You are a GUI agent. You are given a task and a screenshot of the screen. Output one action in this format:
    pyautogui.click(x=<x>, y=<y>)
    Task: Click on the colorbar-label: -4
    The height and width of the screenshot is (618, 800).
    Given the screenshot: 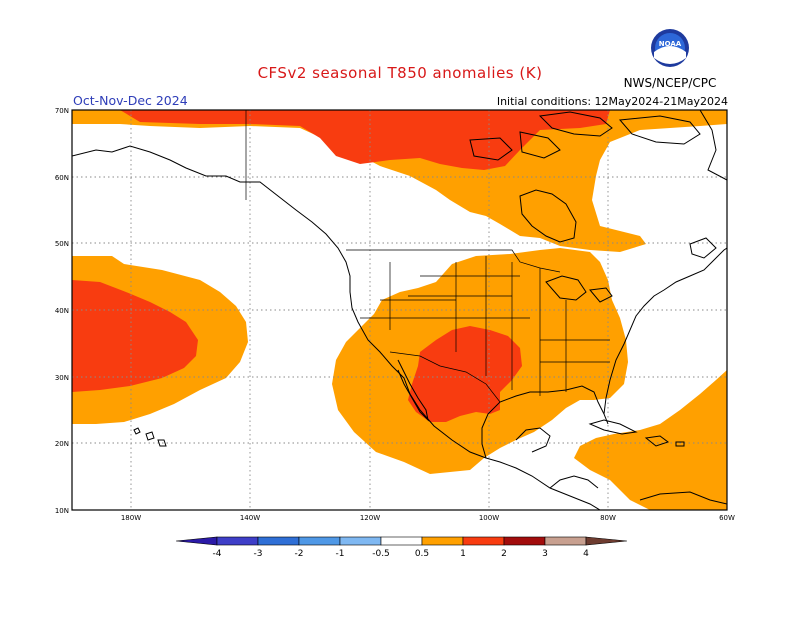 What is the action you would take?
    pyautogui.click(x=217, y=554)
    